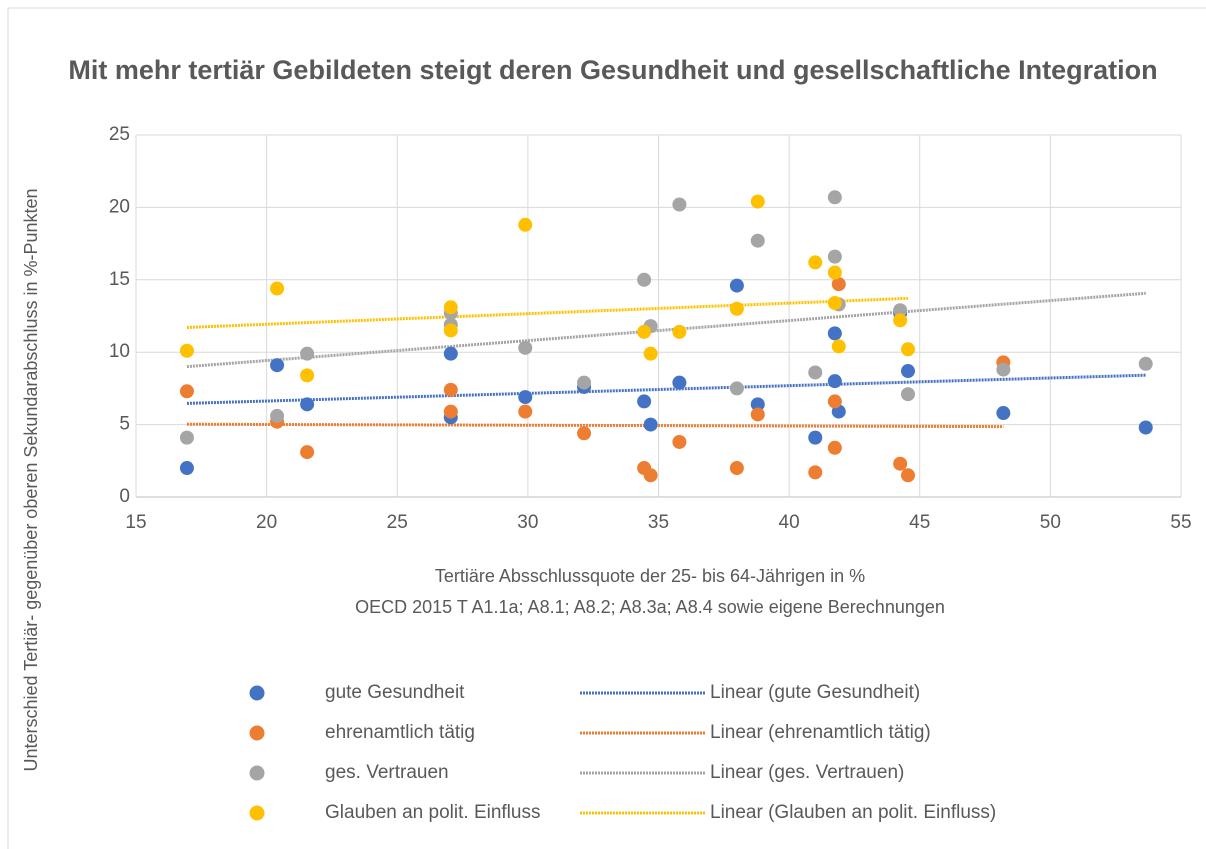 This screenshot has width=1206, height=849. What do you see at coordinates (387, 772) in the screenshot?
I see `legend-label: ges. Vertrauen` at bounding box center [387, 772].